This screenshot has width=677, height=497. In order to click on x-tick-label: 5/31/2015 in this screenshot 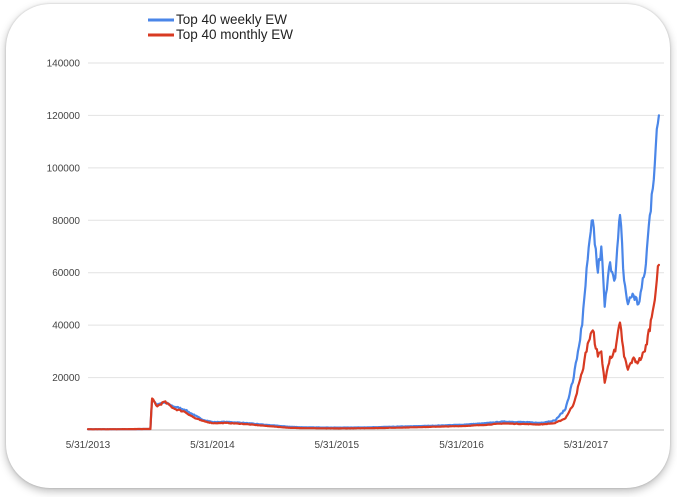, I will do `click(337, 445)`.